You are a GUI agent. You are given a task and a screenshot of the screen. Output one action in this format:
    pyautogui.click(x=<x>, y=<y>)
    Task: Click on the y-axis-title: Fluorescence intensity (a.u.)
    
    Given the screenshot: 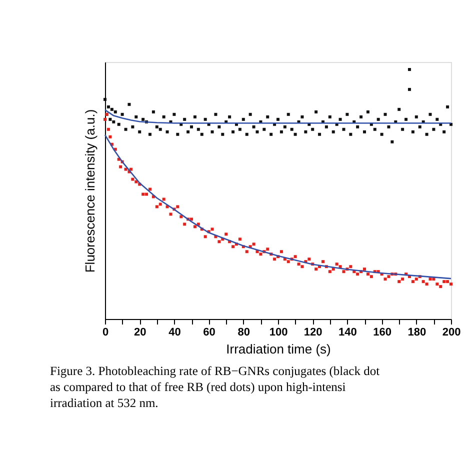 What is the action you would take?
    pyautogui.click(x=90, y=191)
    